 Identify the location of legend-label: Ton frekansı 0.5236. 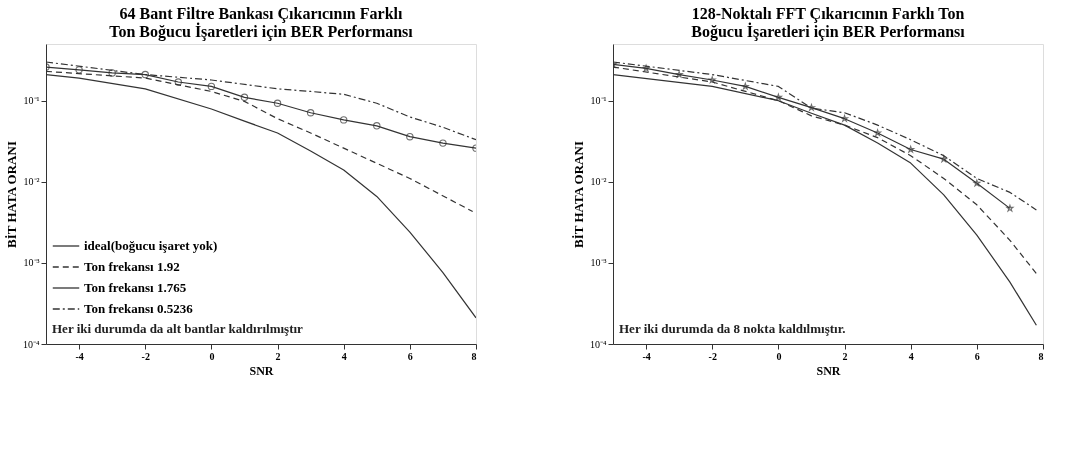
(139, 308).